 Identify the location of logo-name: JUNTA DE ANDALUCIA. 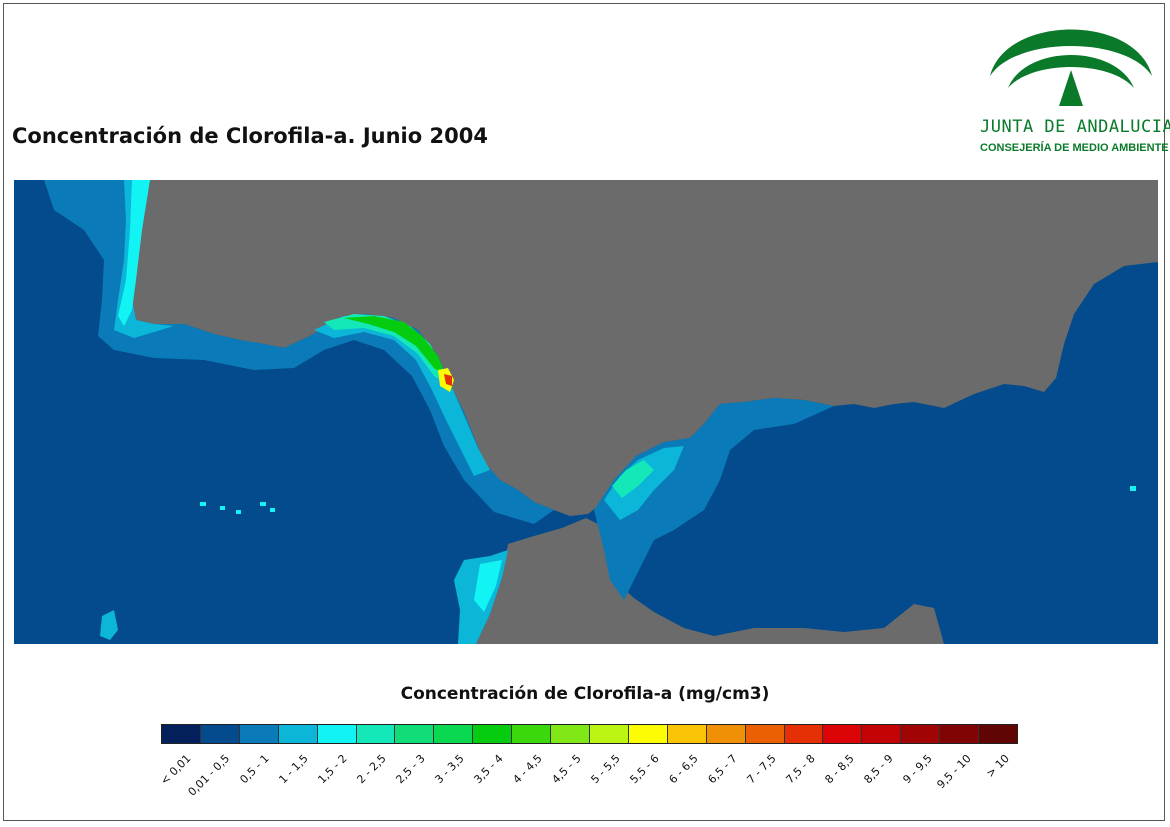
(1075, 127).